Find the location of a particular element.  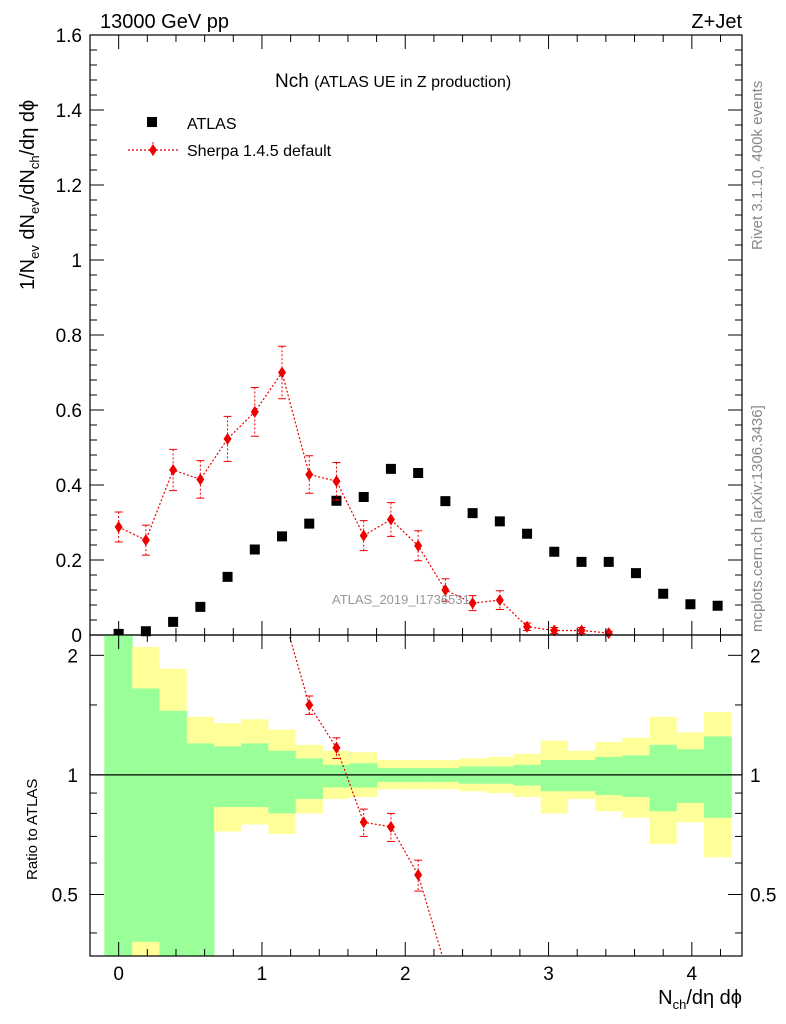

y-tick-label: 0.2 is located at coordinates (69, 561).